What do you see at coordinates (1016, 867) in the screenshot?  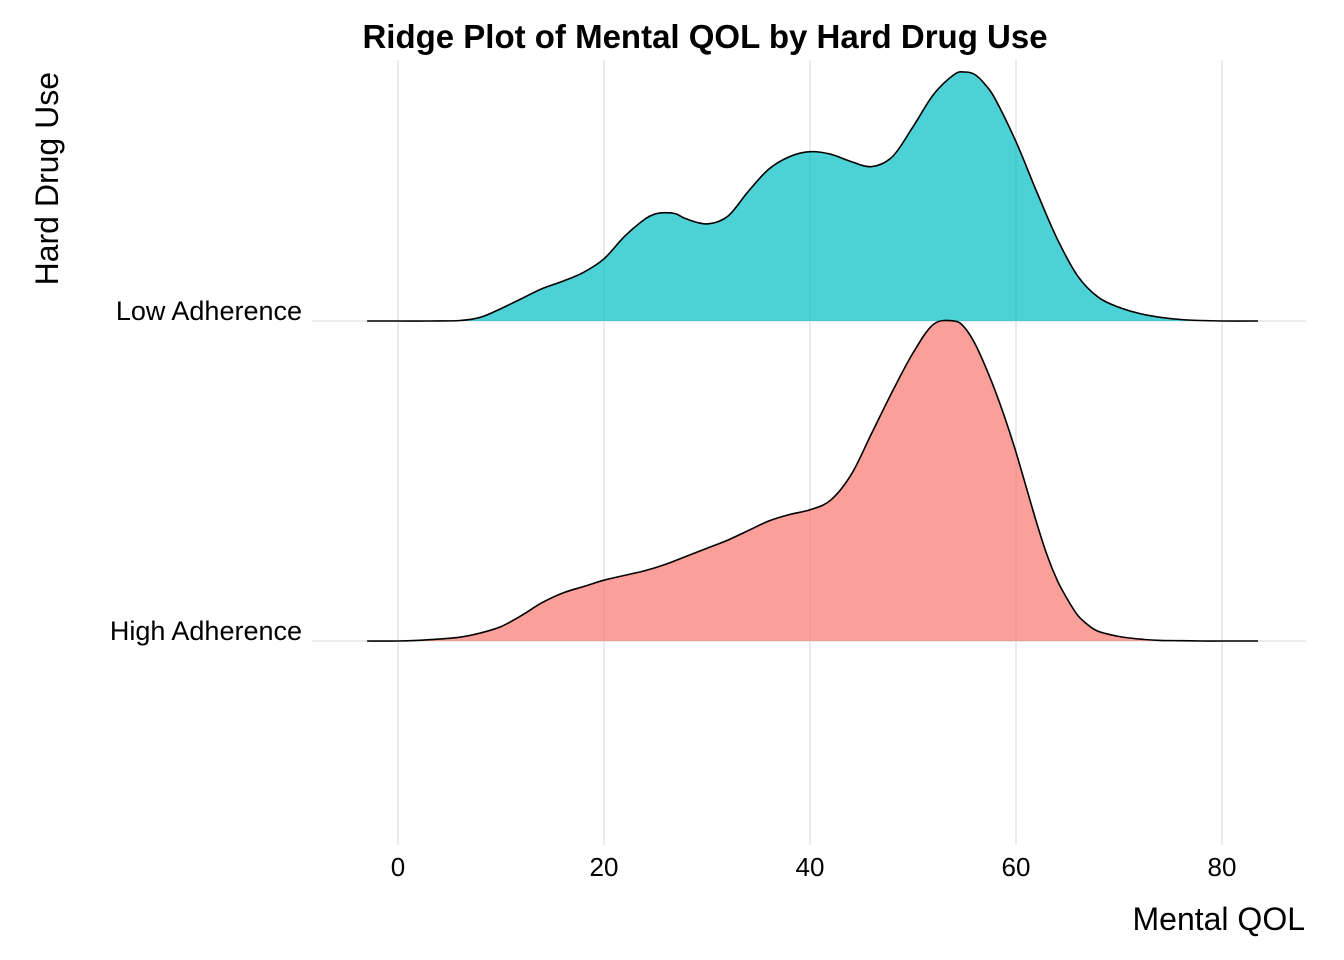 I see `x-tick-label: 60` at bounding box center [1016, 867].